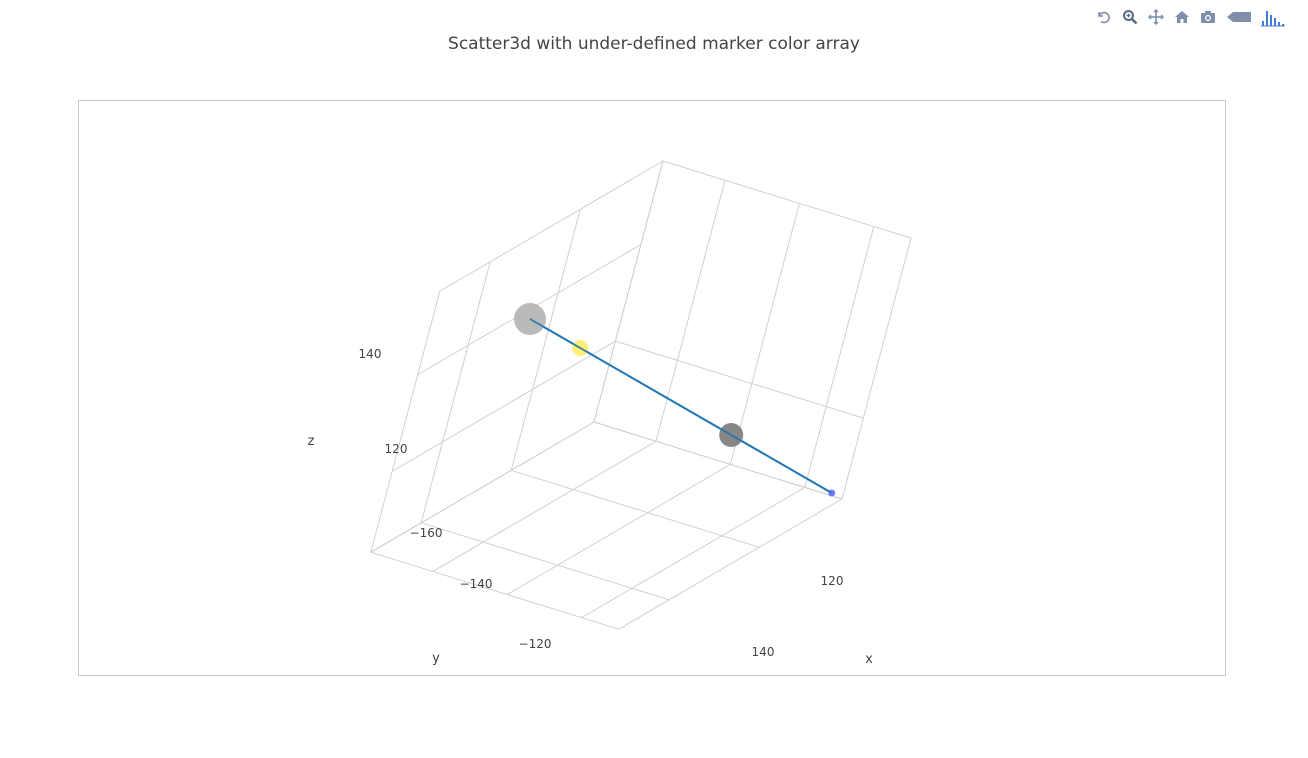 Image resolution: width=1308 pixels, height=758 pixels. What do you see at coordinates (1130, 17) in the screenshot?
I see `zoom-icon` at bounding box center [1130, 17].